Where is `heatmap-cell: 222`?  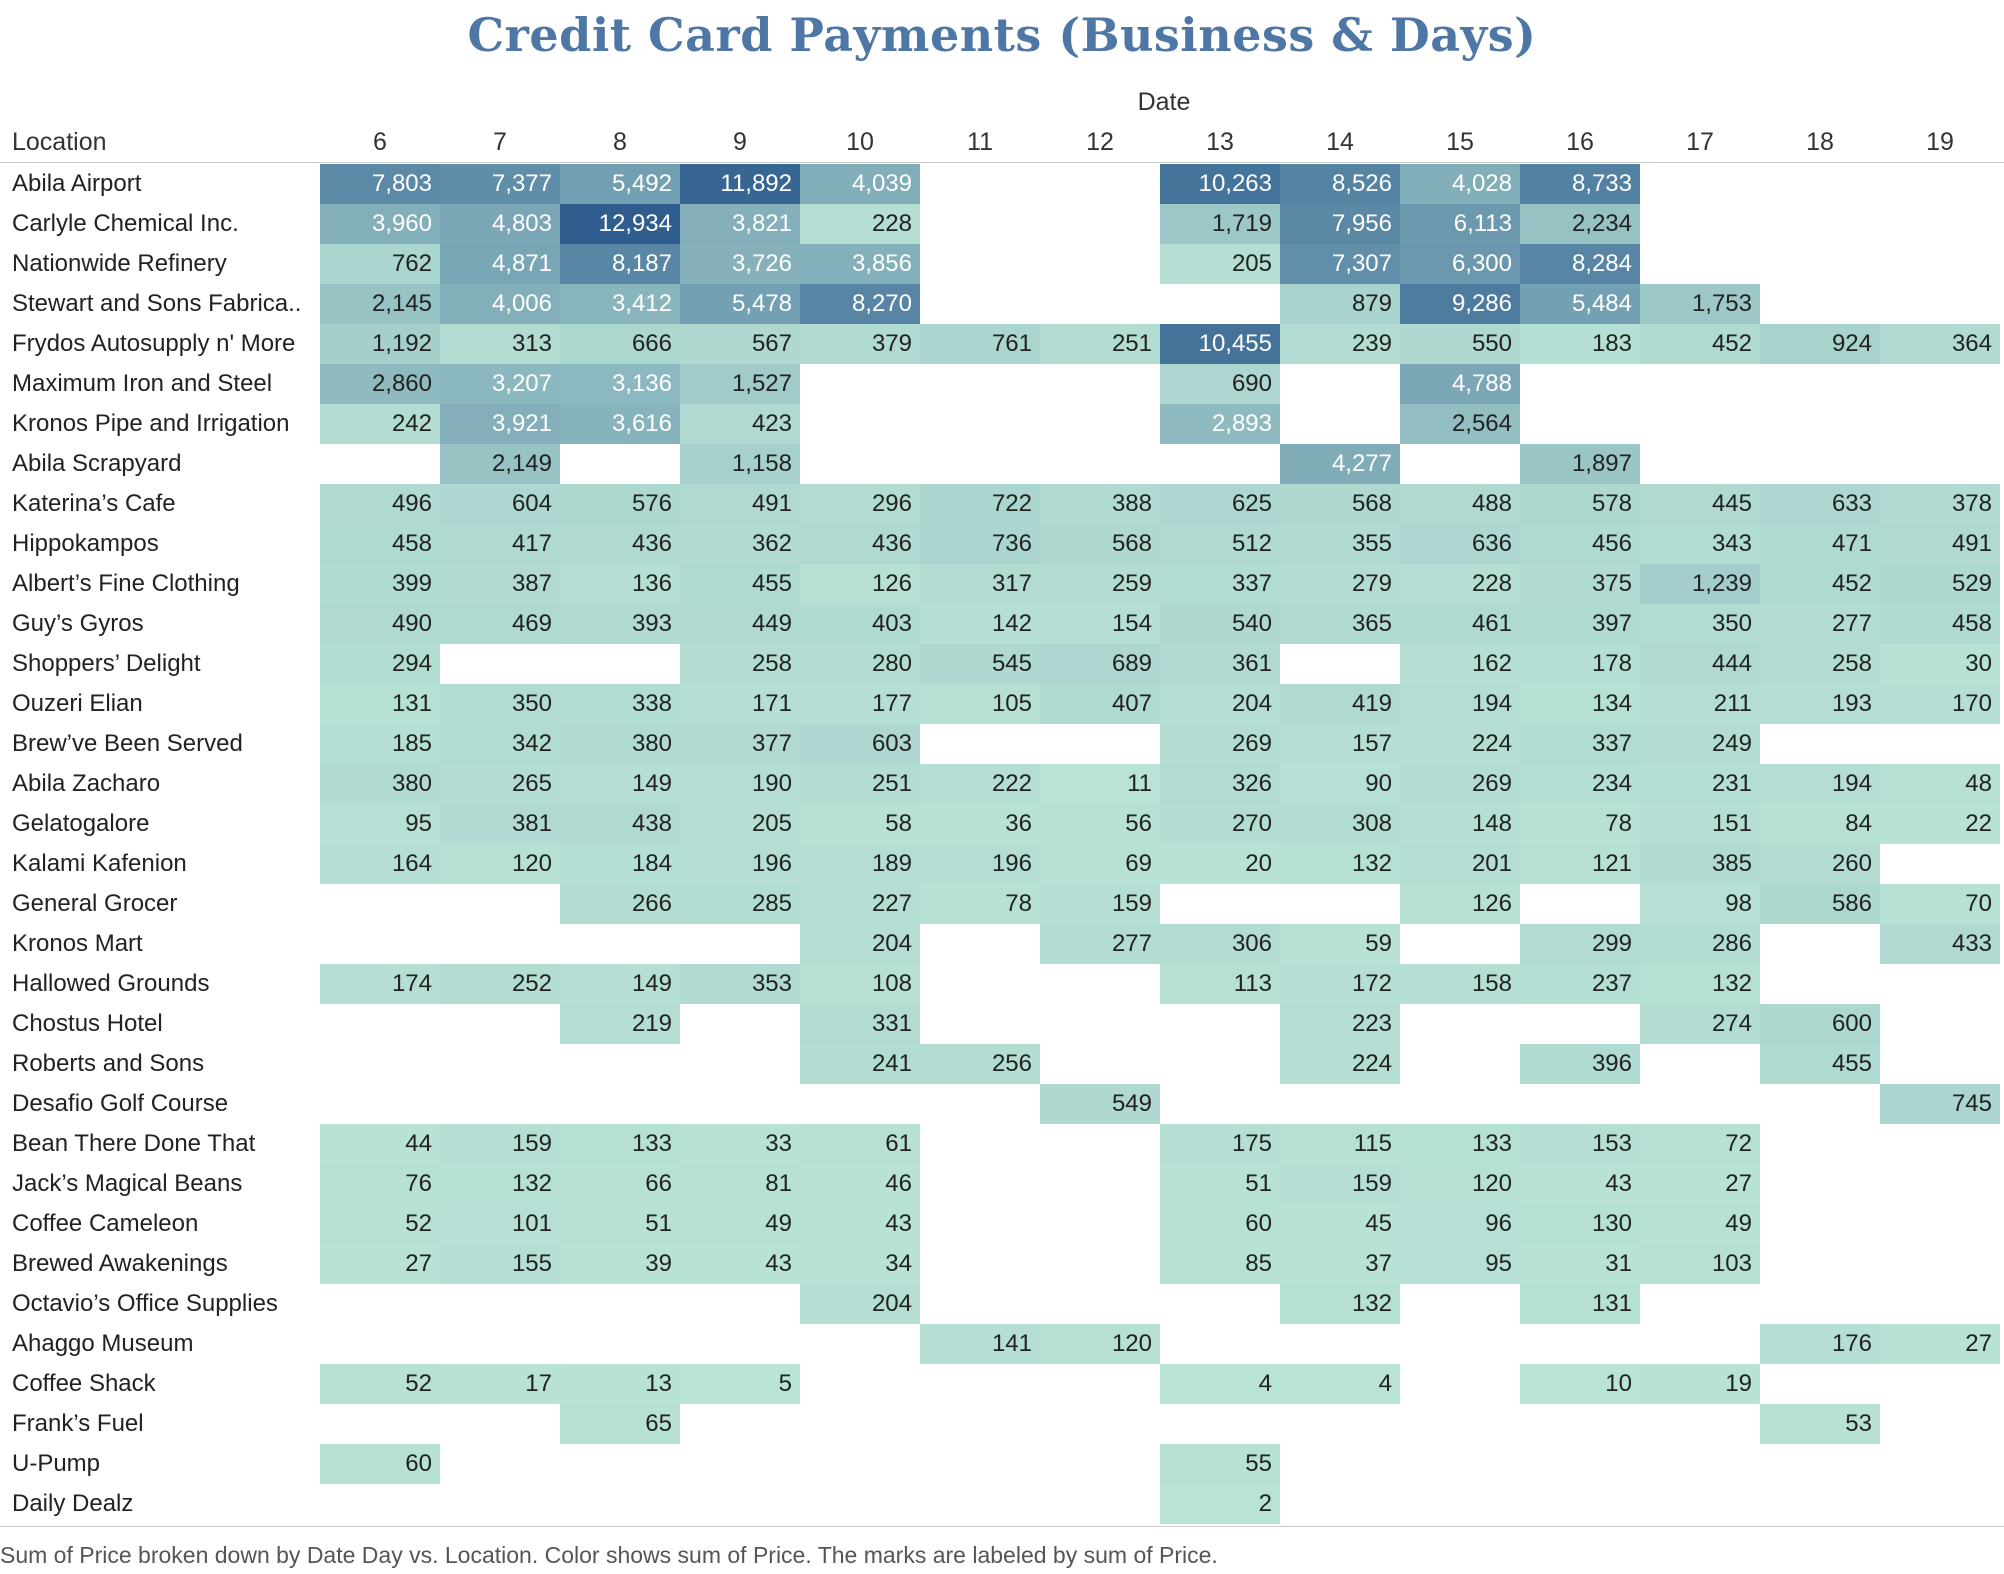 heatmap-cell: 222 is located at coordinates (980, 784).